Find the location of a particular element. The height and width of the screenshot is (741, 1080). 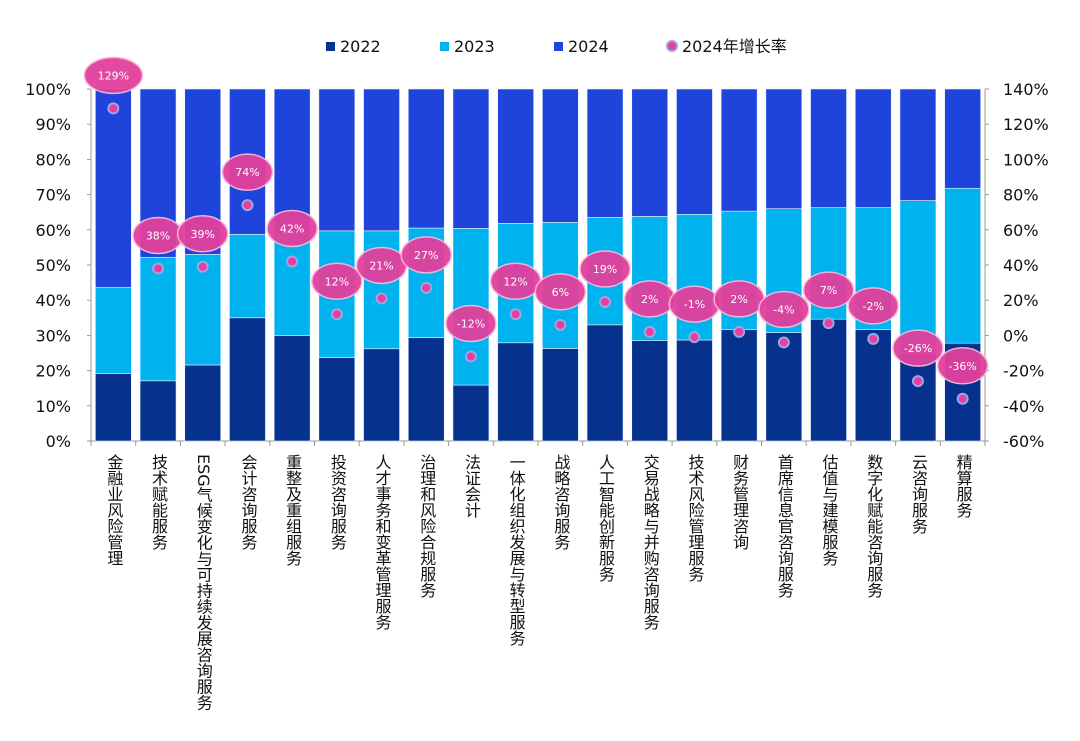

growth-data-label: 39% is located at coordinates (203, 234).